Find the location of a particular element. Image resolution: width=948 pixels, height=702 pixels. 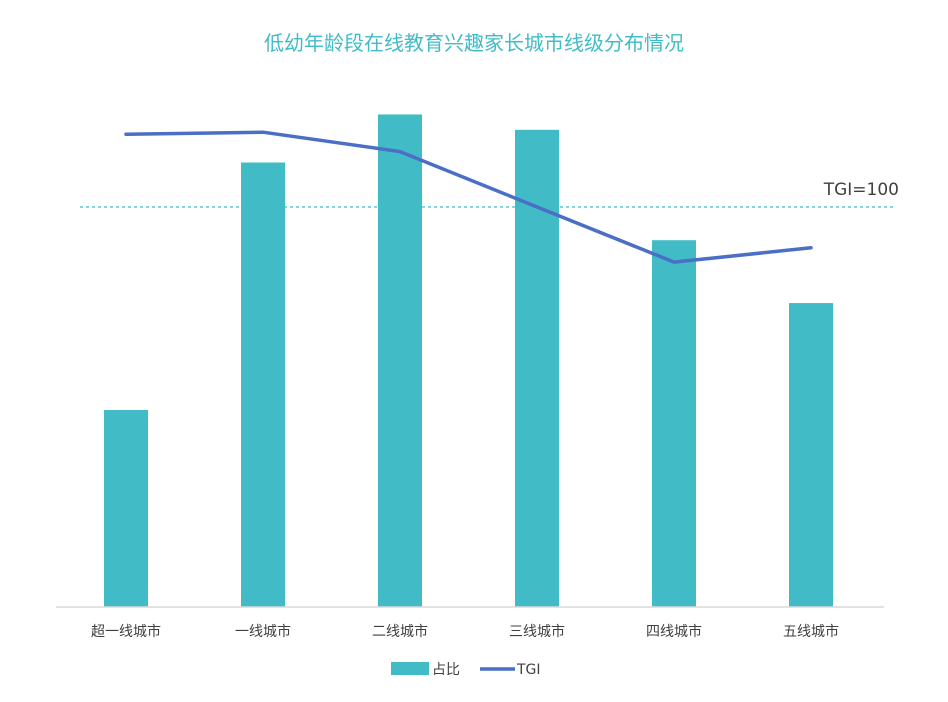

x-tick-label-3: 二线城市 is located at coordinates (400, 631).